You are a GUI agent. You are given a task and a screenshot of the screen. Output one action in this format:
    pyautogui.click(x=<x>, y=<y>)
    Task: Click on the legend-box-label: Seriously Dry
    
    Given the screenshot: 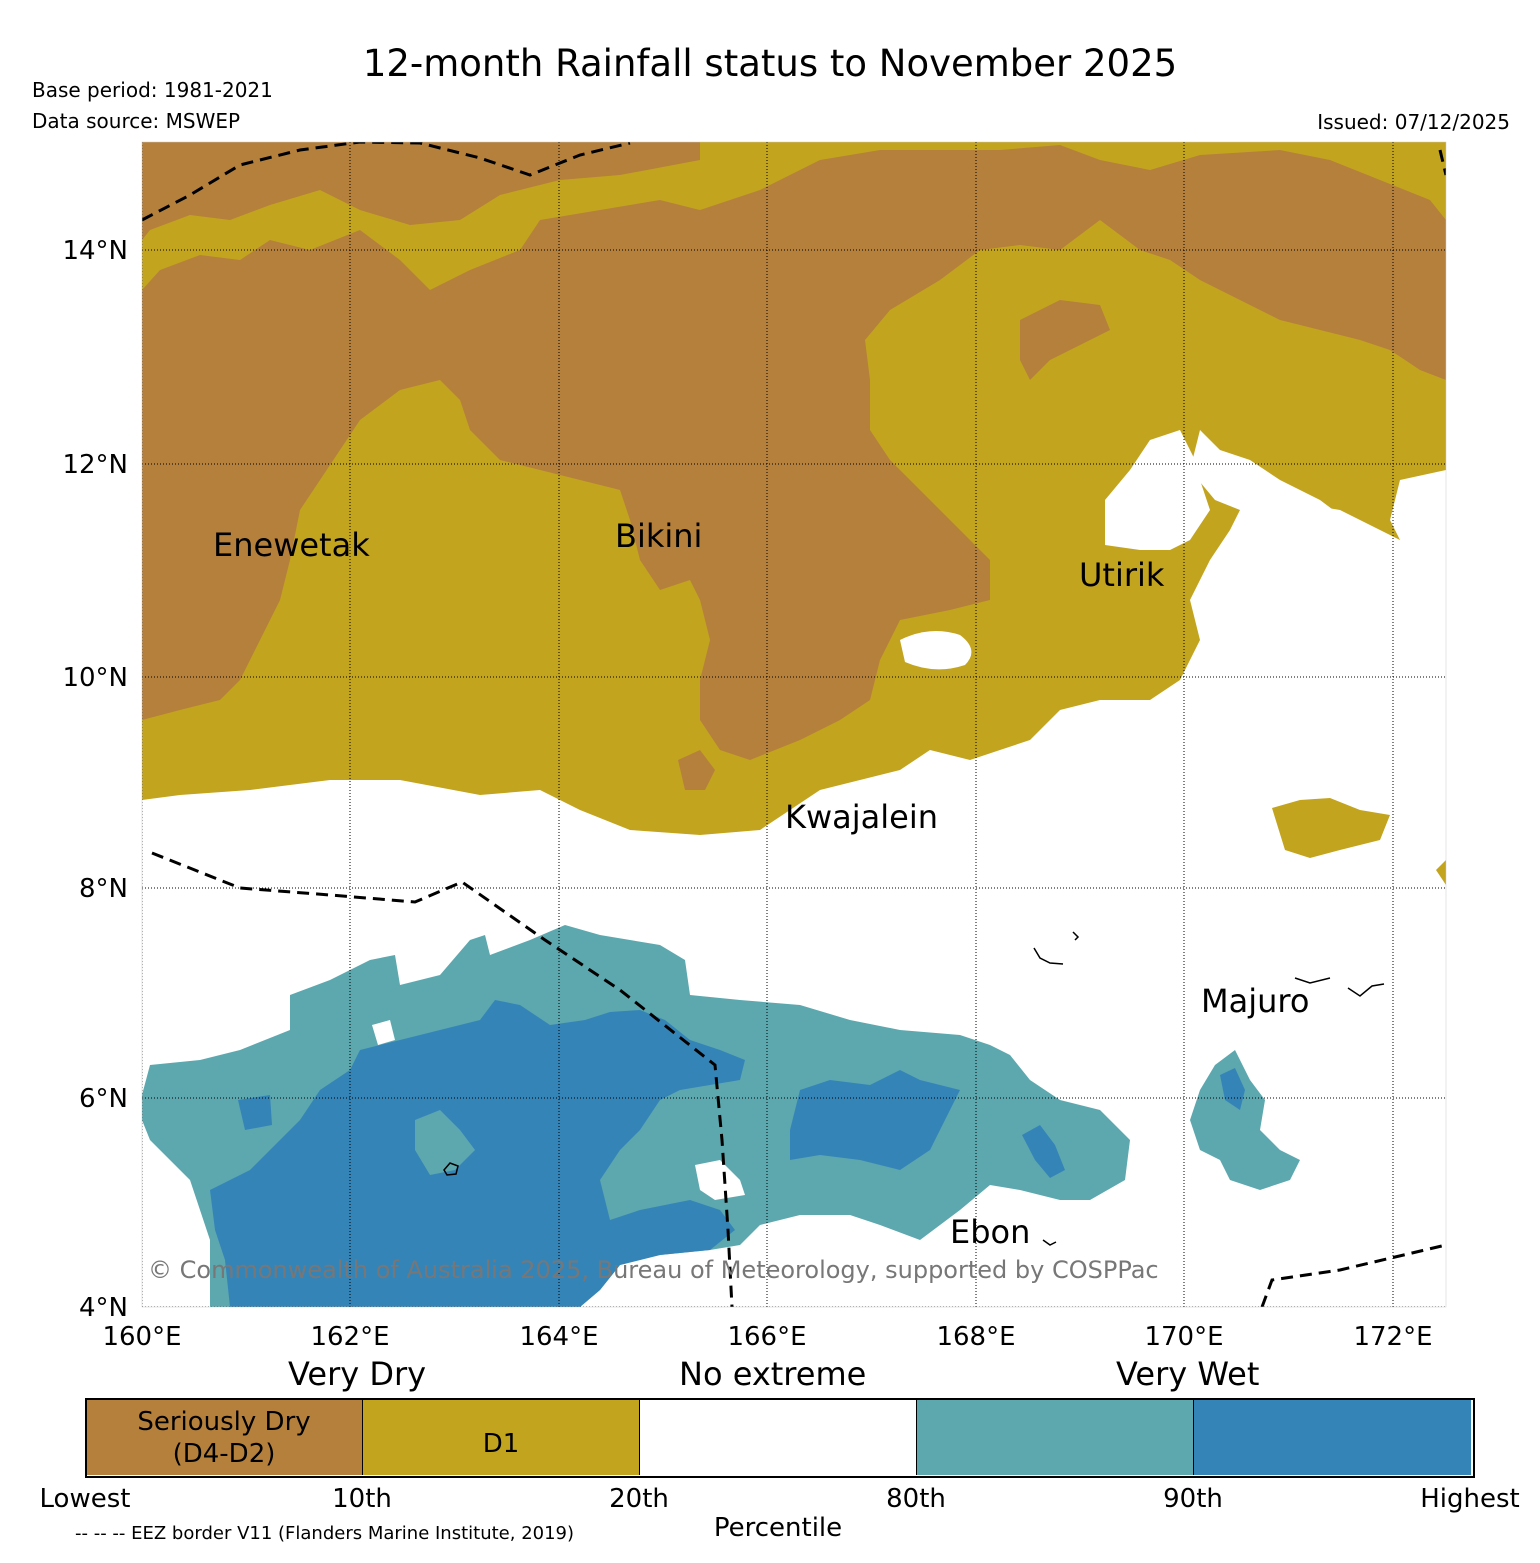 What is the action you would take?
    pyautogui.click(x=224, y=1422)
    